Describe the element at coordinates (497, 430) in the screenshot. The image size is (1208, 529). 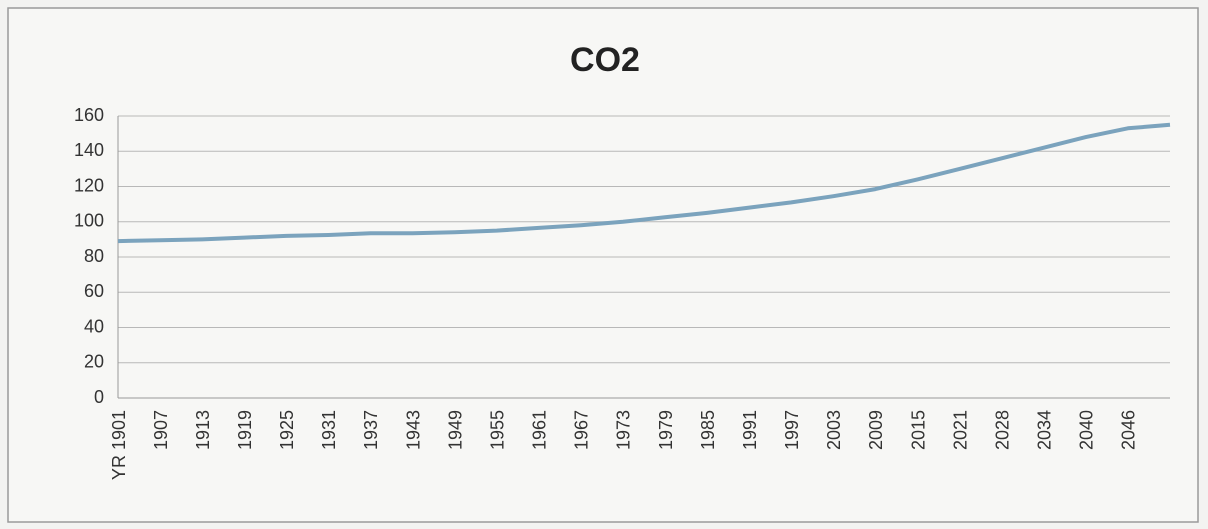
I see `x-tick-label: 1955` at that location.